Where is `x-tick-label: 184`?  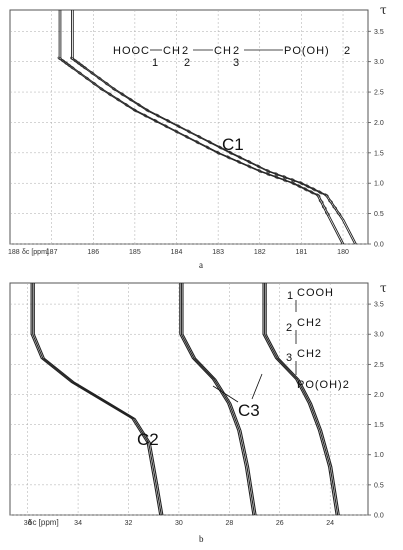 x-tick-label: 184 is located at coordinates (177, 252).